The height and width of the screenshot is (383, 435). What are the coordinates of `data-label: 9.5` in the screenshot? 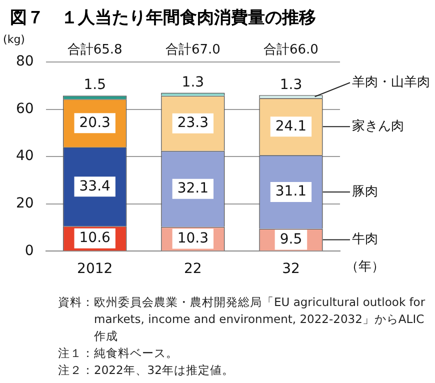 It's located at (291, 239).